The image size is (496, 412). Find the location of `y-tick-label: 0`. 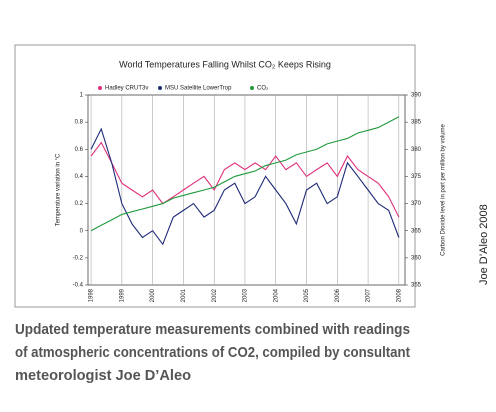

y-tick-label: 0 is located at coordinates (82, 231).